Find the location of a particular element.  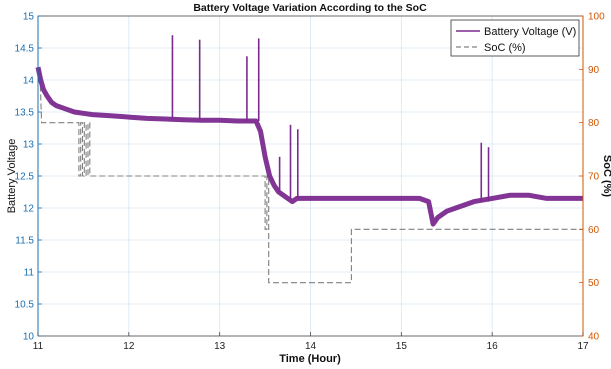

left-y-tick-label: 13 is located at coordinates (29, 145).